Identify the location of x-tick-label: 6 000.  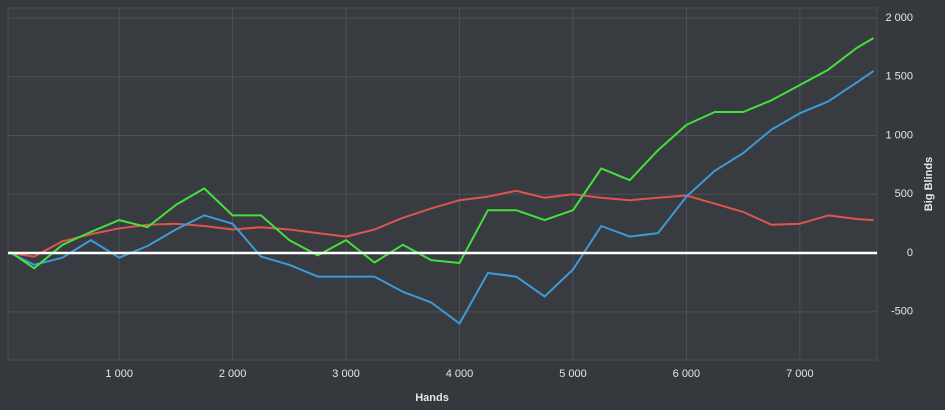
(687, 374).